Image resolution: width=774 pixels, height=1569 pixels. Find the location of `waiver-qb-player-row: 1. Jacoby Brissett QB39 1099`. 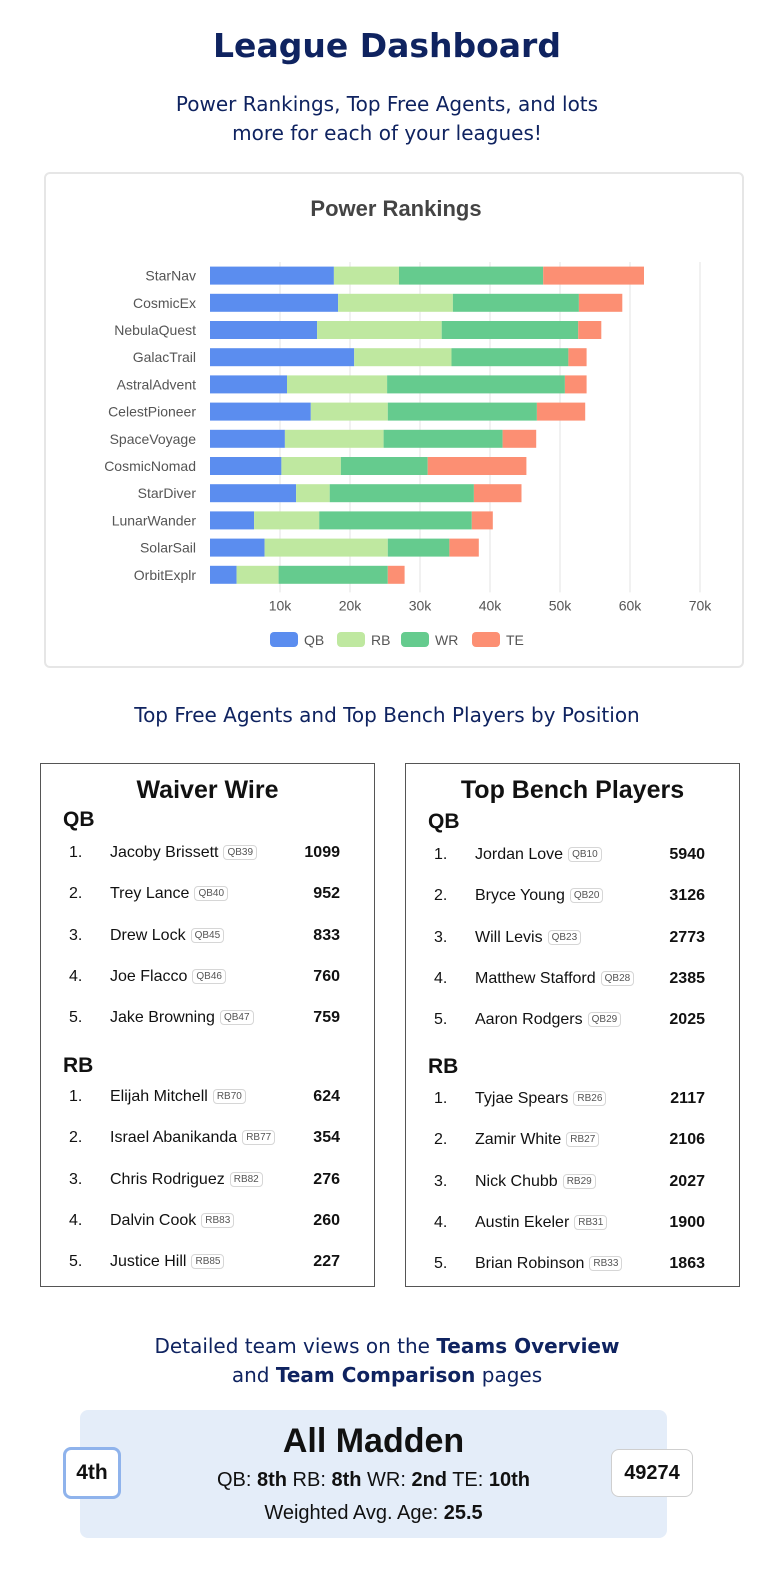

waiver-qb-player-row: 1. Jacoby Brissett QB39 1099 is located at coordinates (207, 853).